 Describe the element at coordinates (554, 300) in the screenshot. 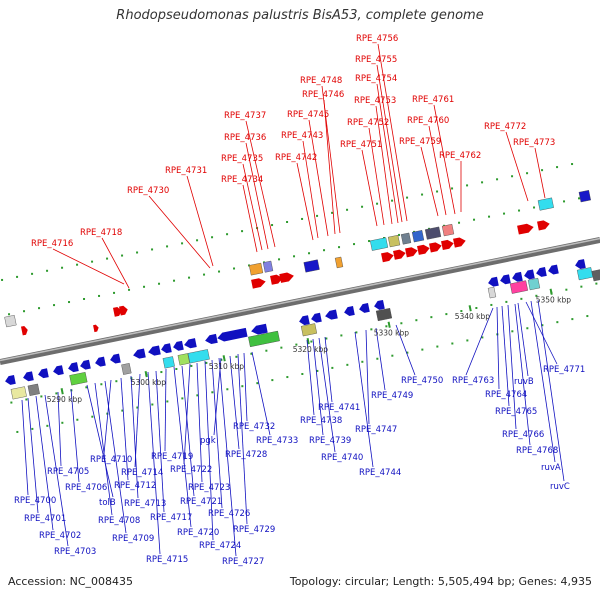

I see `tick-label: 5350 kbp` at that location.